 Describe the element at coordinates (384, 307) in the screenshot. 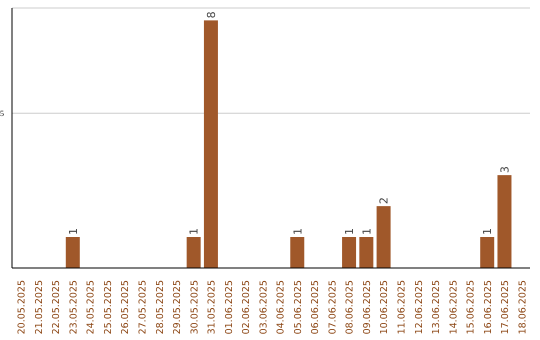

I see `x-tick-label: 10.06.2025` at that location.